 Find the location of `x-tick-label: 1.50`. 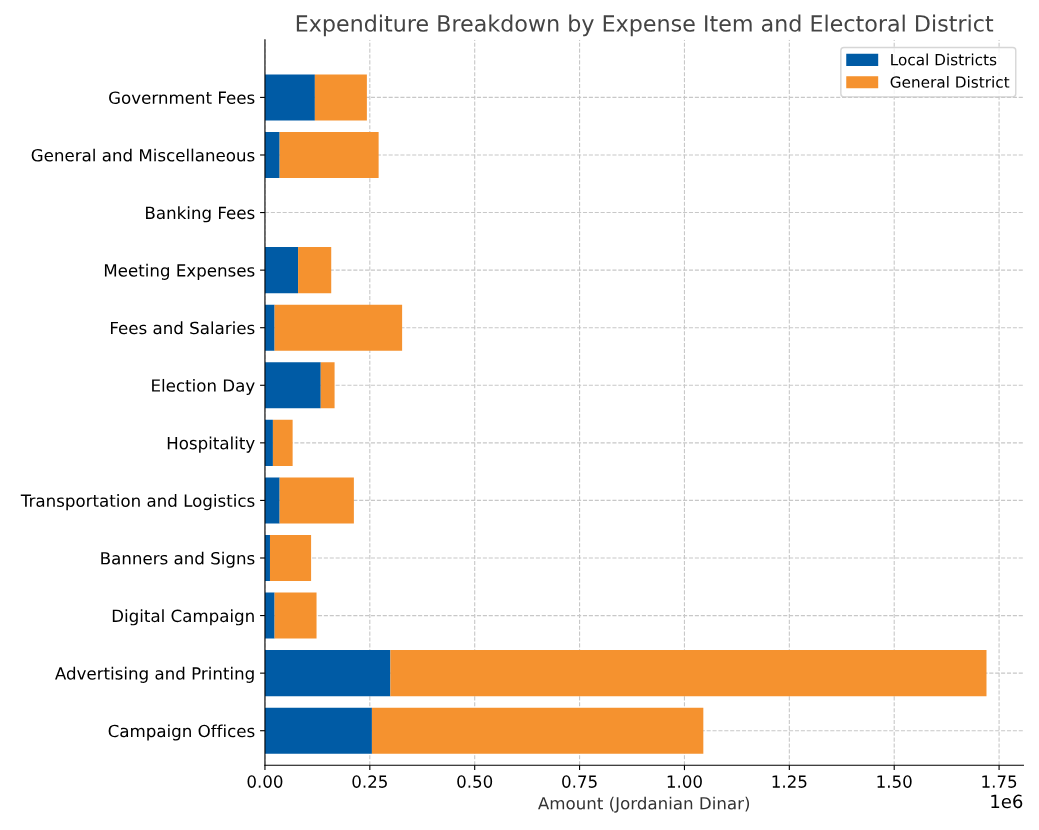

x-tick-label: 1.50 is located at coordinates (894, 781).